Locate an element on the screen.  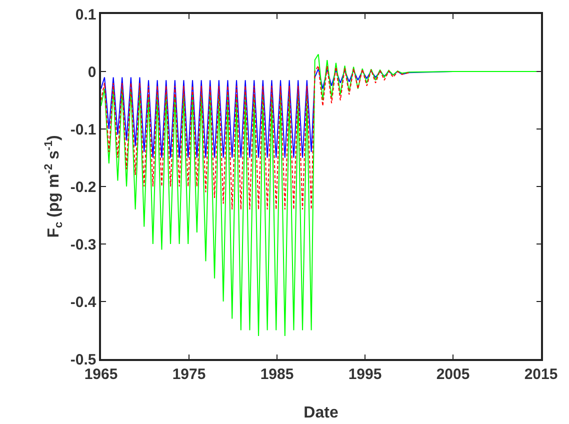
x-tick-label: 2005 is located at coordinates (453, 374).